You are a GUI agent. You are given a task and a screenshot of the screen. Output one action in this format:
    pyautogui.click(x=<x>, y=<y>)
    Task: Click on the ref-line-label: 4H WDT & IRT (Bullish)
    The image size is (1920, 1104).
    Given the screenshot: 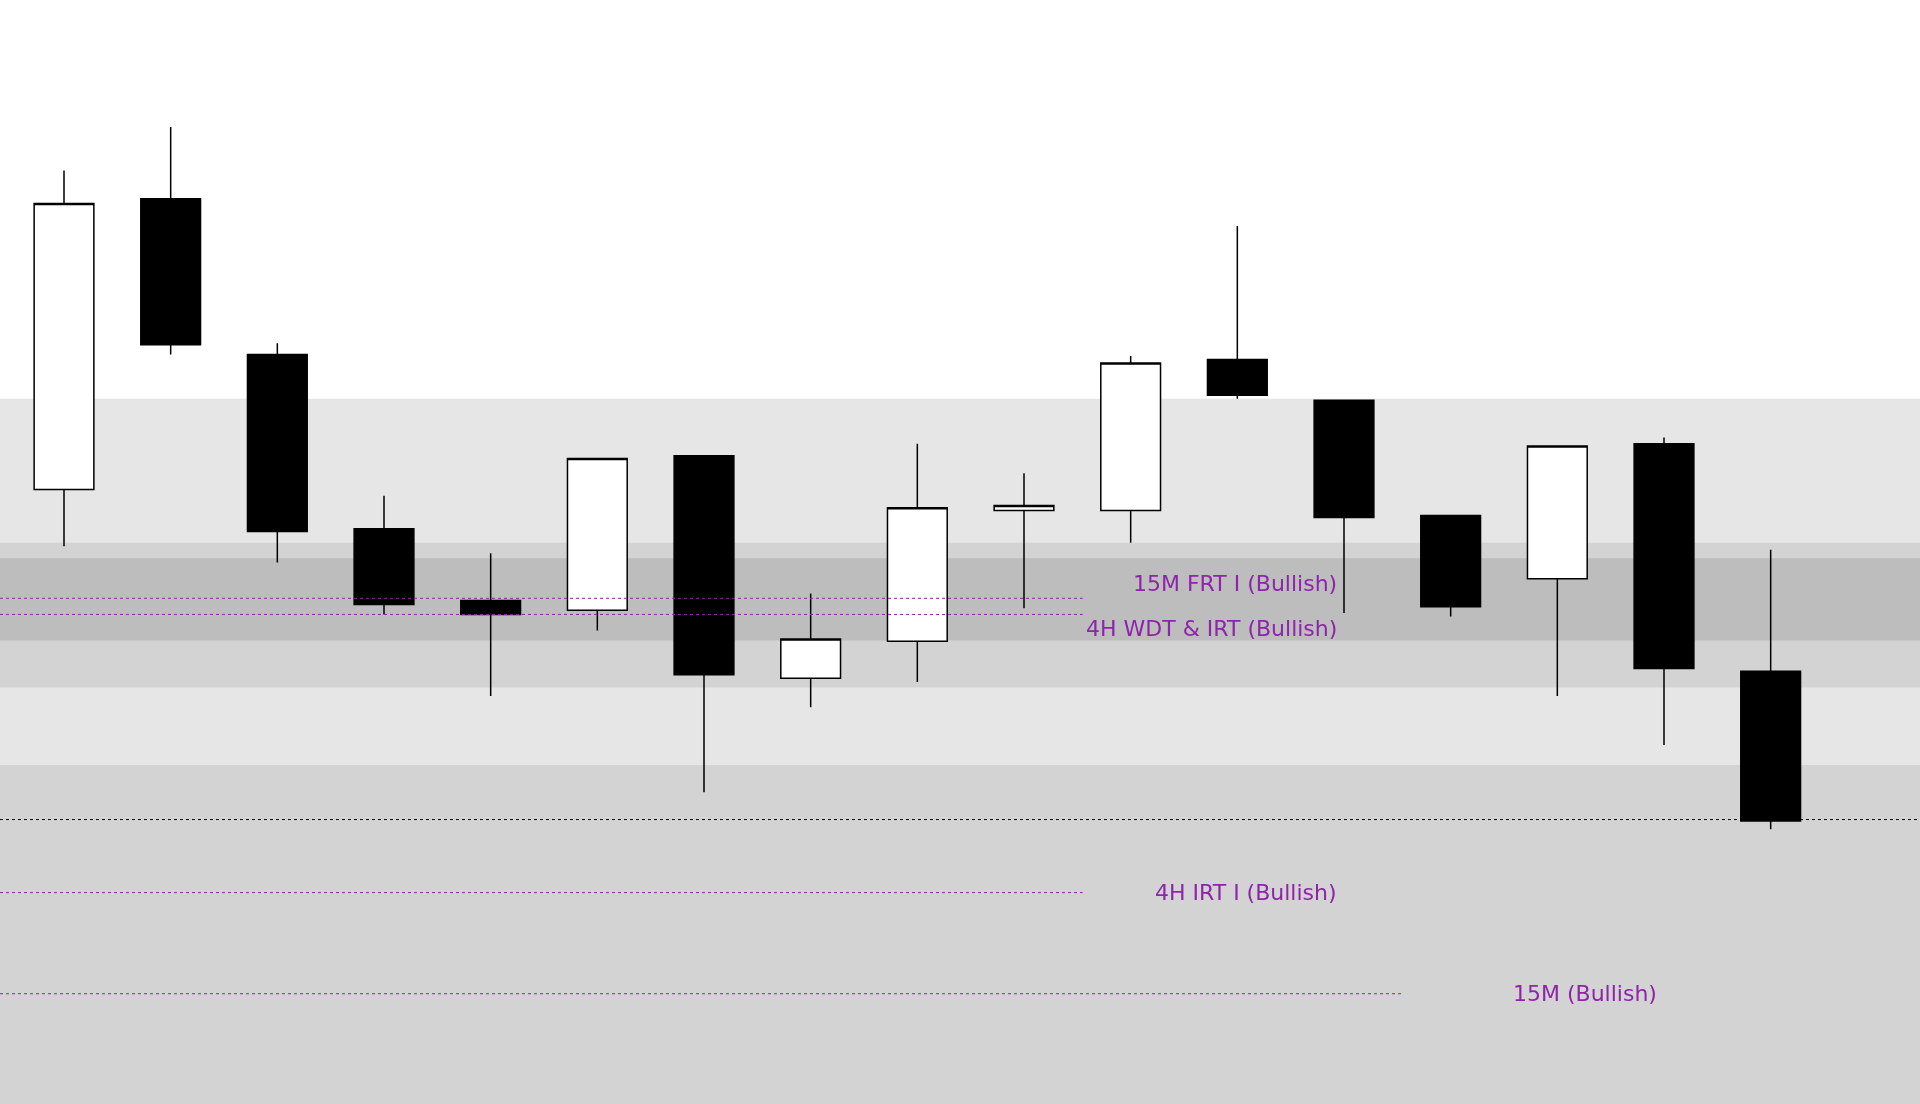 What is the action you would take?
    pyautogui.click(x=1212, y=628)
    